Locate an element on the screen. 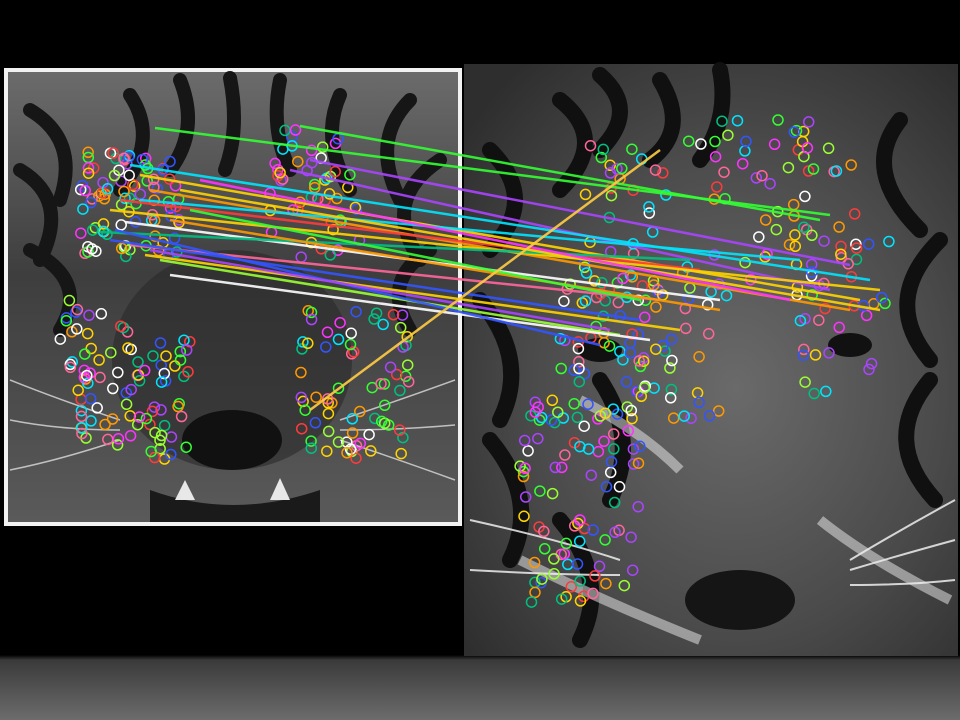  right-tiger-left-eye is located at coordinates (600, 350).